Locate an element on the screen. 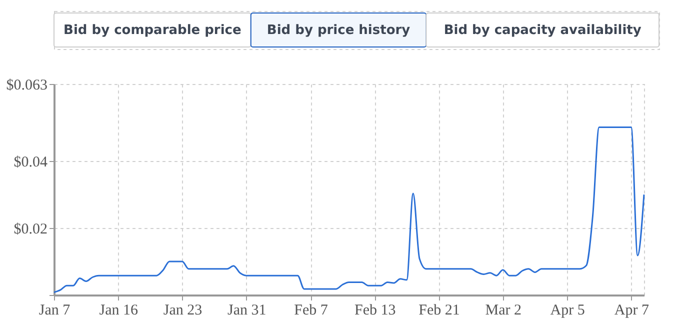  x-tick-label: Feb 21 is located at coordinates (439, 310).